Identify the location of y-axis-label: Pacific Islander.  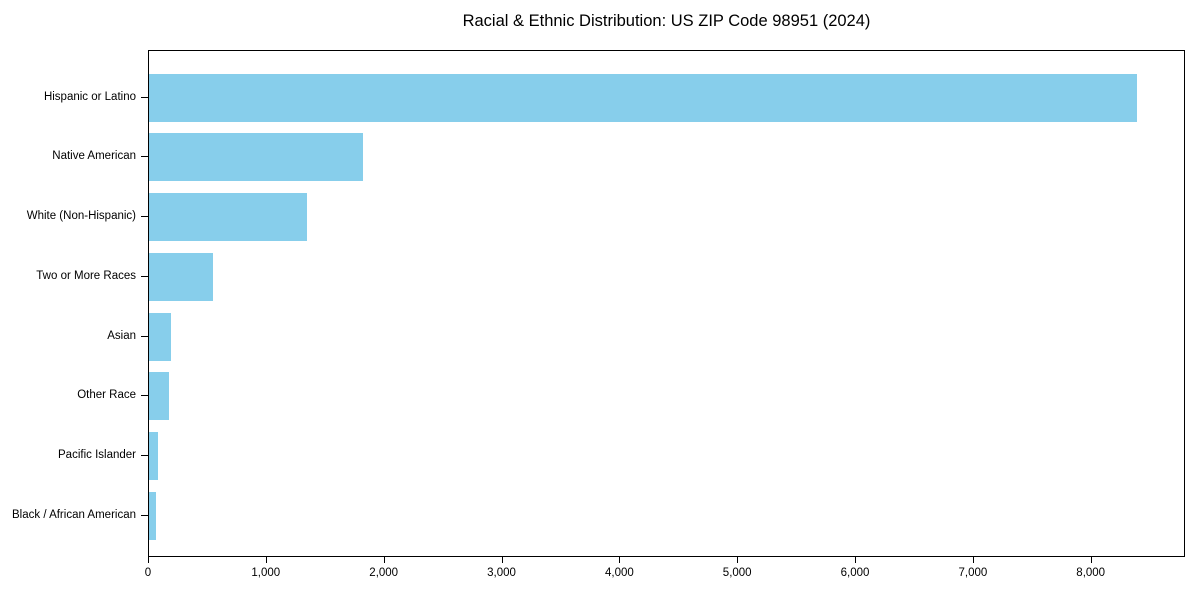
(97, 455).